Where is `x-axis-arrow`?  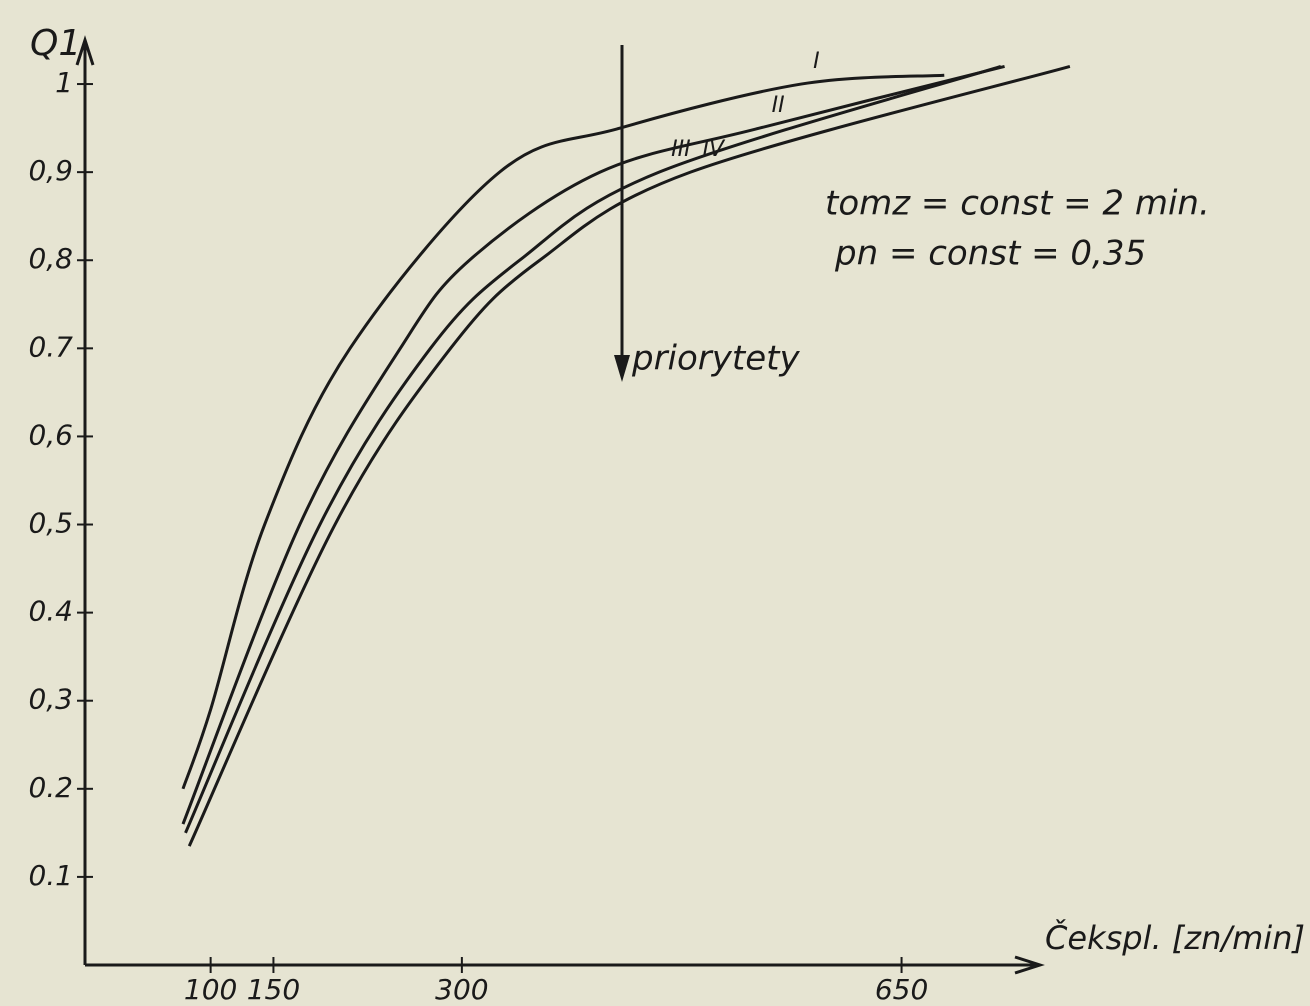
x-axis-arrow is located at coordinates (1029, 965).